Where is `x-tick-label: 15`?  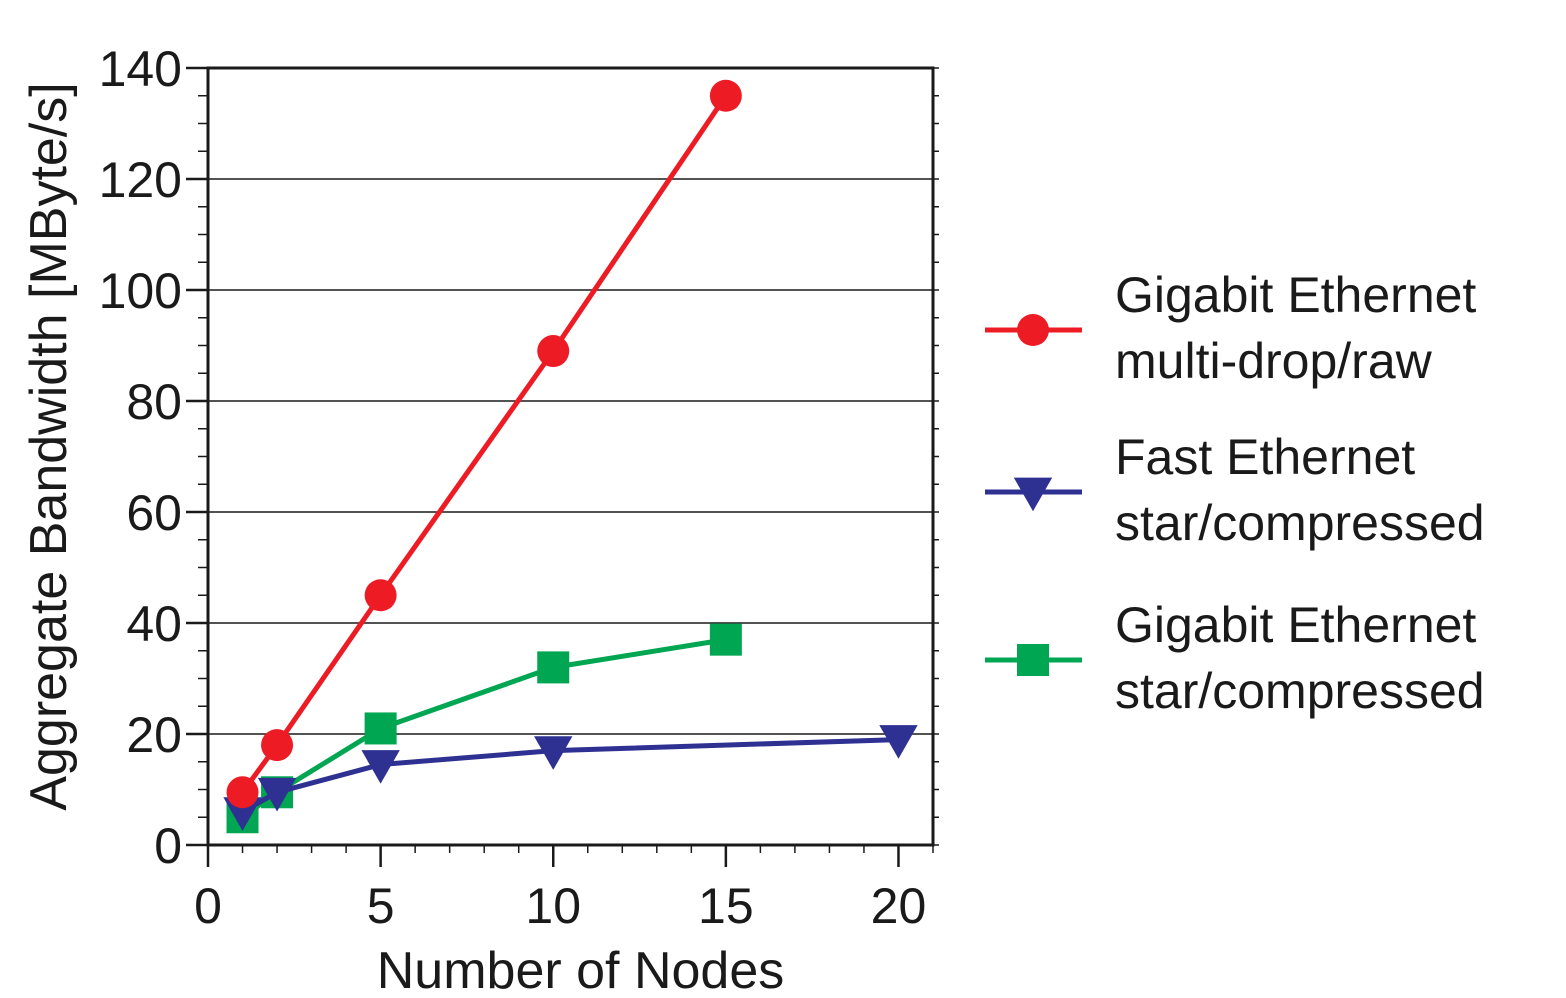 x-tick-label: 15 is located at coordinates (726, 906).